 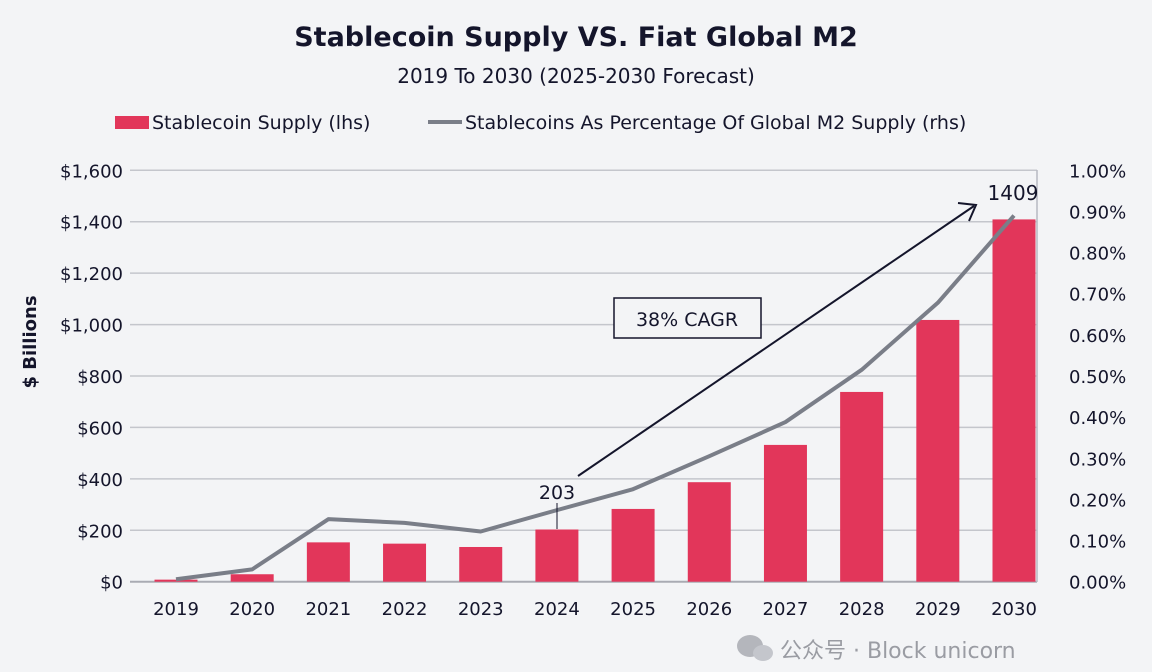 What do you see at coordinates (938, 450) in the screenshot?
I see `bar-2029` at bounding box center [938, 450].